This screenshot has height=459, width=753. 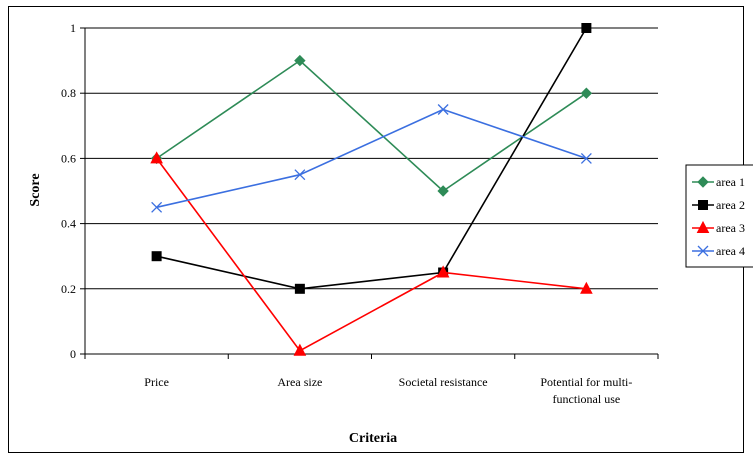 What do you see at coordinates (587, 399) in the screenshot?
I see `x-tick-label: functional use` at bounding box center [587, 399].